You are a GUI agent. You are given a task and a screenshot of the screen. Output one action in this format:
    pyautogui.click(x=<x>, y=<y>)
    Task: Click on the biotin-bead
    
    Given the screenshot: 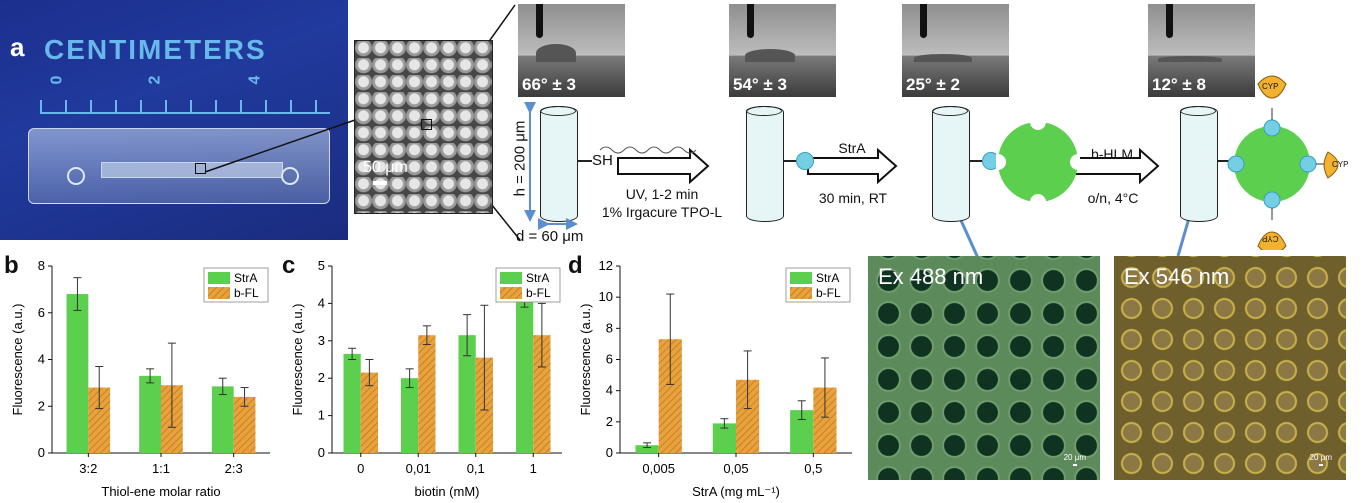 What is the action you would take?
    pyautogui.click(x=805, y=161)
    